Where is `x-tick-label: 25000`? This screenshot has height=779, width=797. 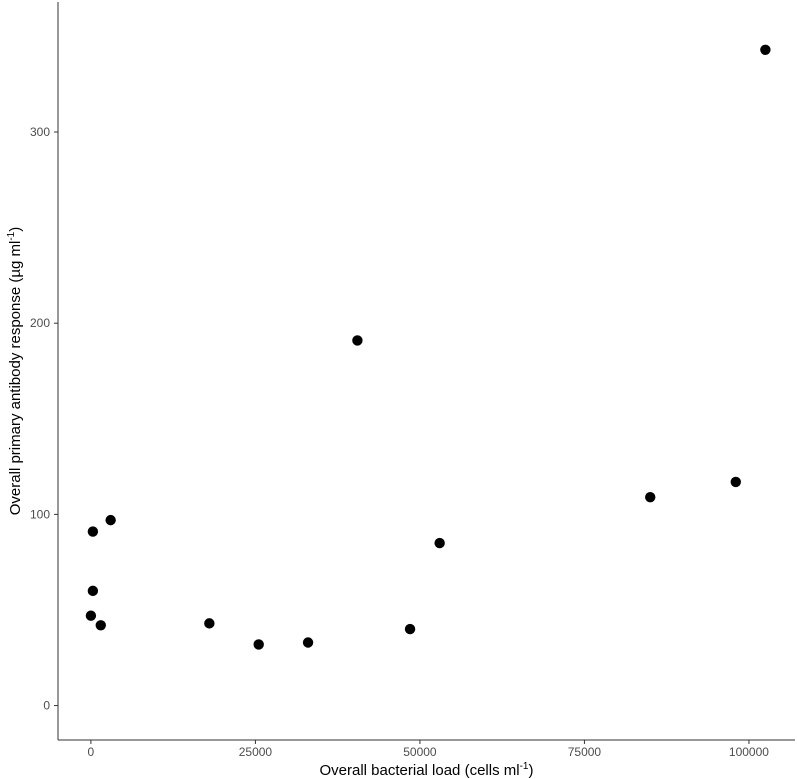 x-tick-label: 25000 is located at coordinates (256, 752).